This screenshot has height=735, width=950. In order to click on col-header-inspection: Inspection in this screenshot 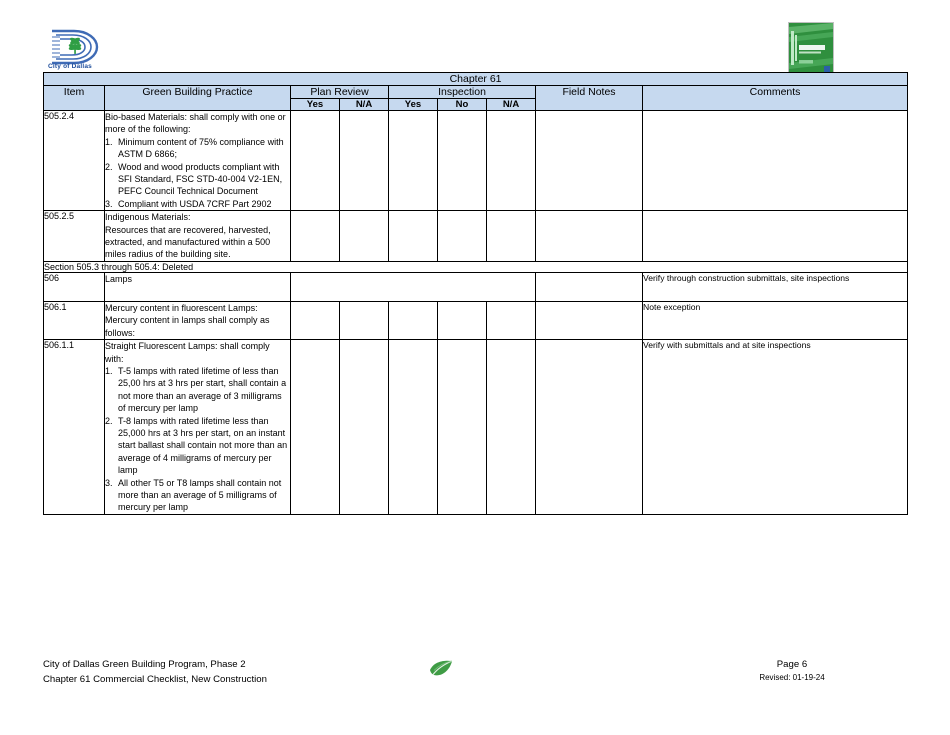, I will do `click(462, 92)`.